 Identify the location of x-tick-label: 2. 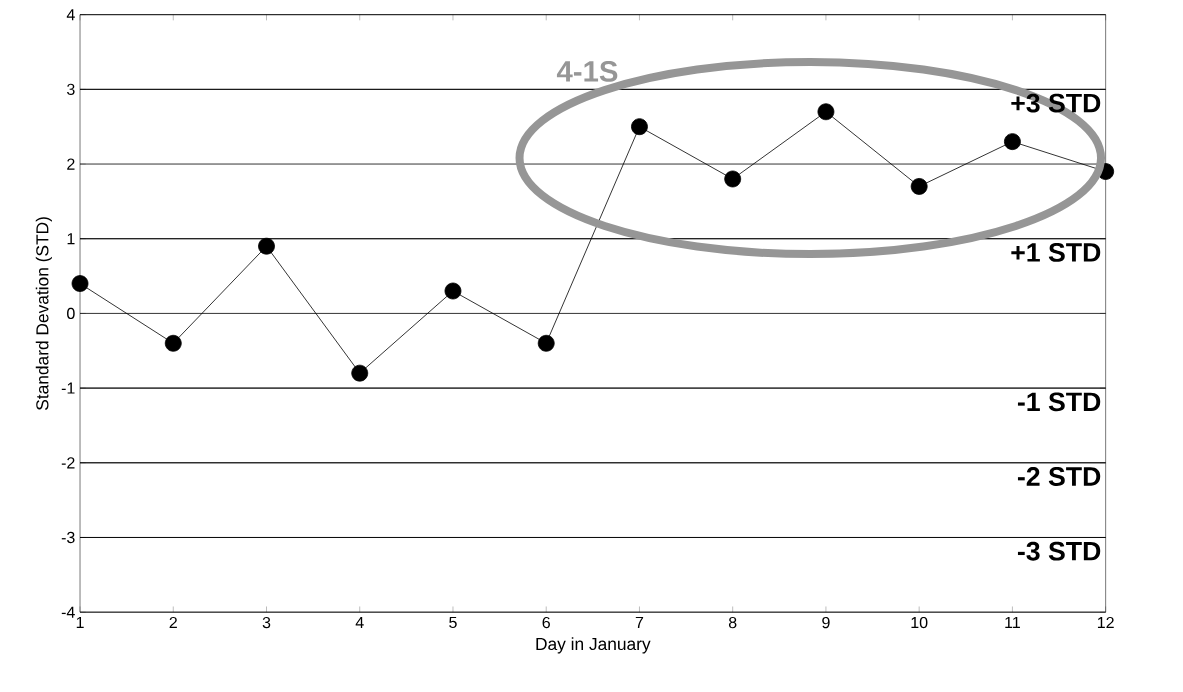
(173, 622).